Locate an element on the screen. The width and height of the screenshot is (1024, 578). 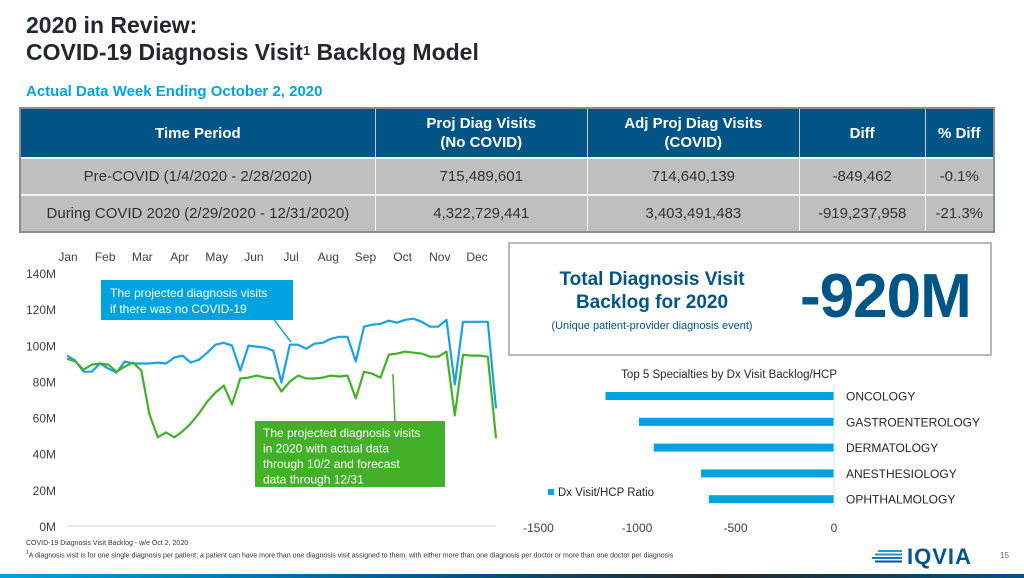
cell-pct-diff: -0.1% is located at coordinates (959, 176).